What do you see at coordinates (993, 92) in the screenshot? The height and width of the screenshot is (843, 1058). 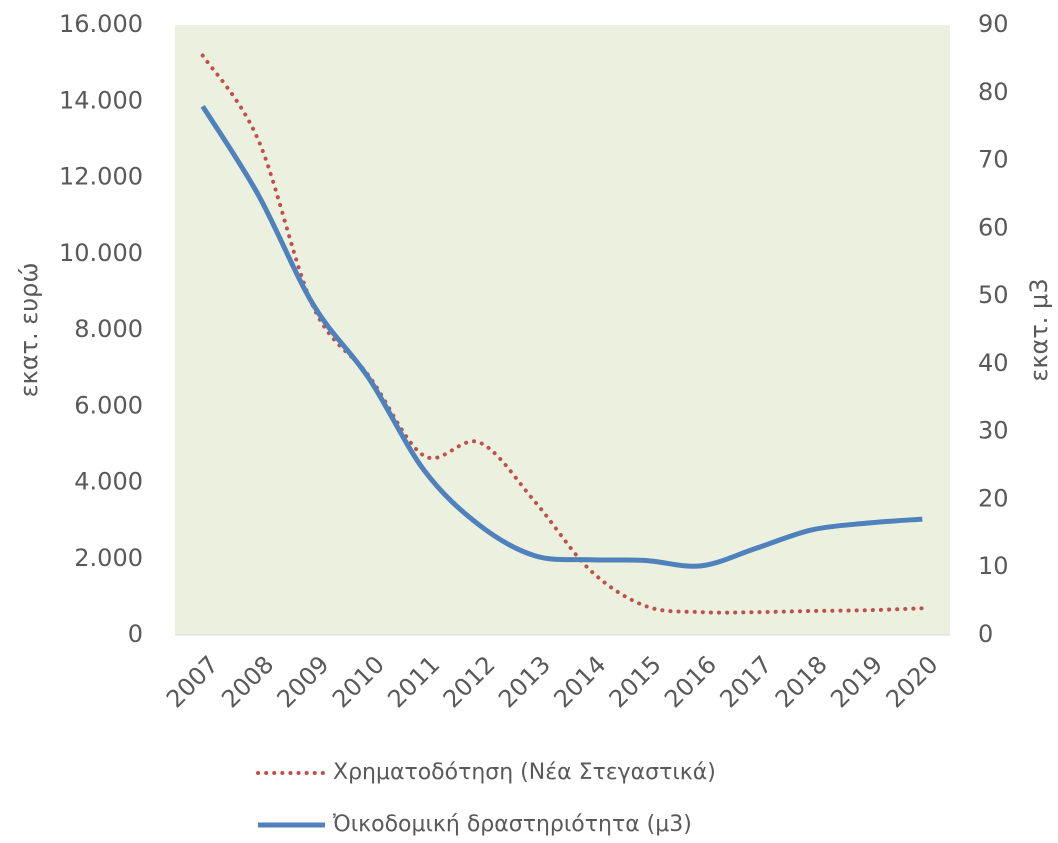 I see `y2-tick-label: 80` at bounding box center [993, 92].